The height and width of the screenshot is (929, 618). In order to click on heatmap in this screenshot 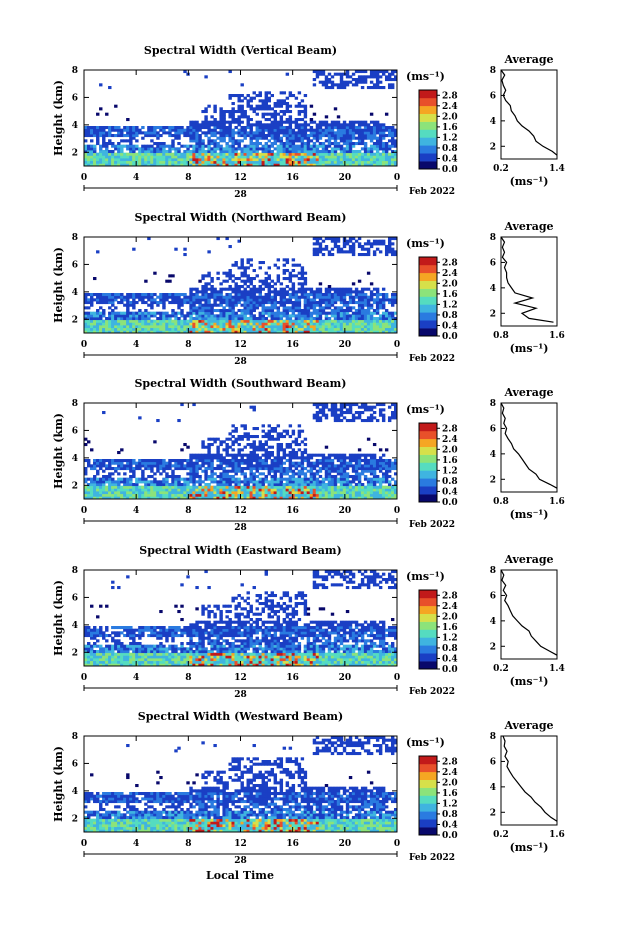, I will do `click(241, 118)`.